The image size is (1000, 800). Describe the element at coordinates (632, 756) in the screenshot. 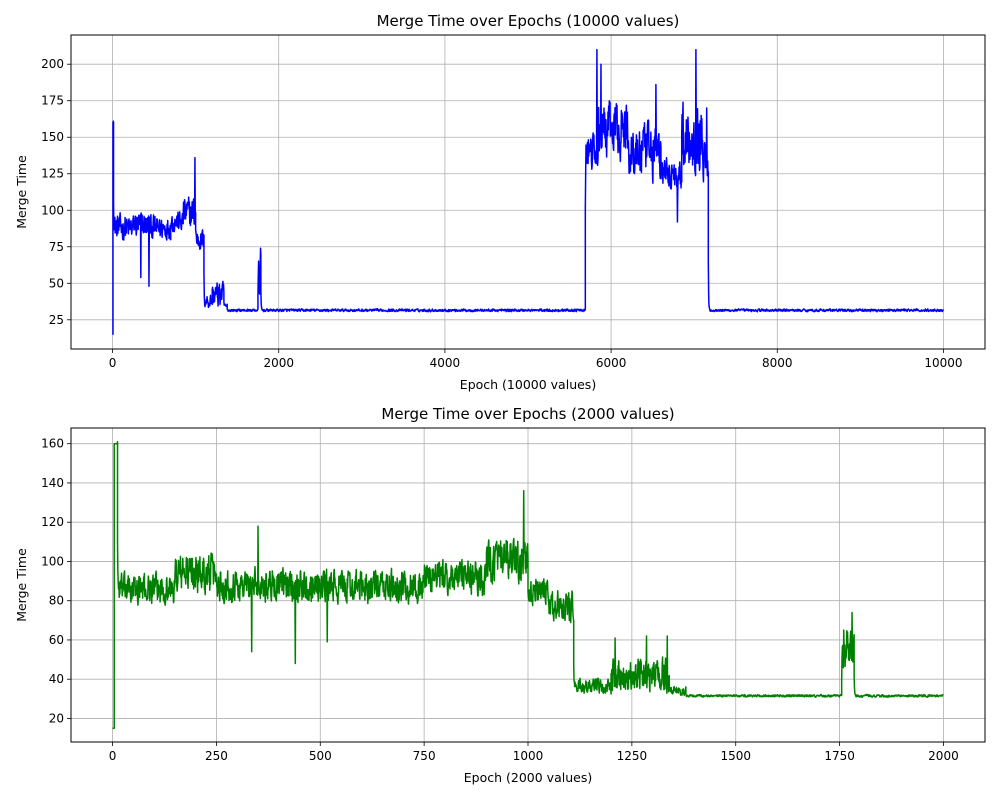

I see `x-tick-label: 1250` at that location.